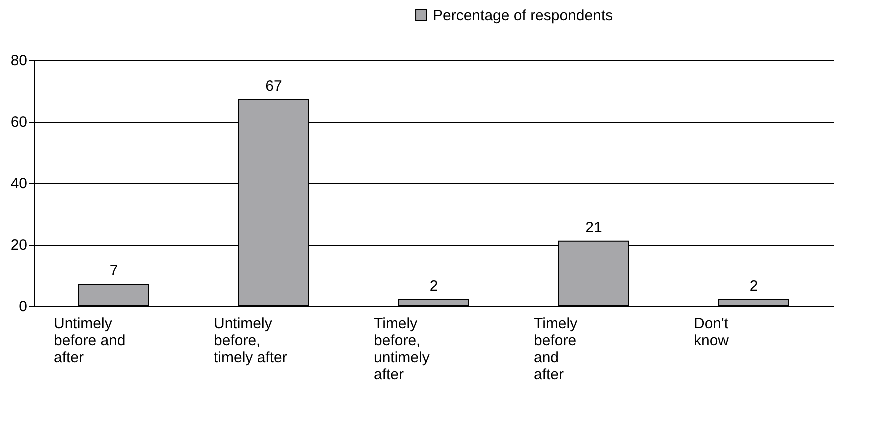  What do you see at coordinates (594, 227) in the screenshot?
I see `data-label: 21` at bounding box center [594, 227].